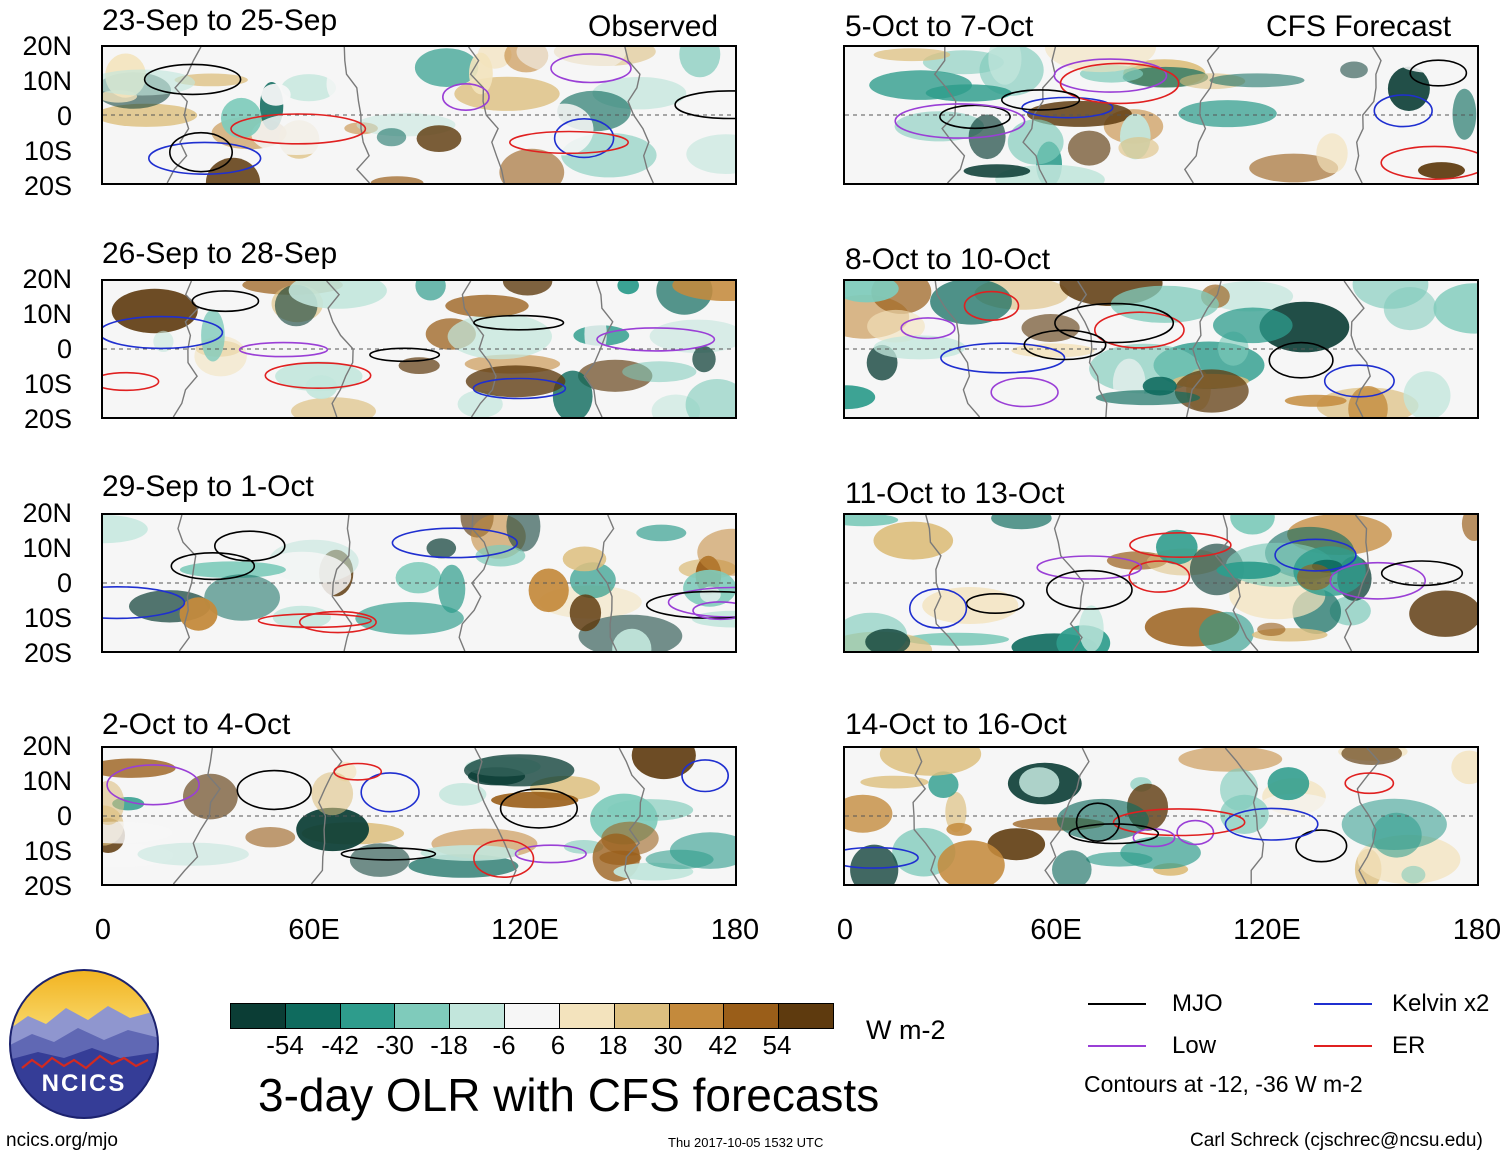  I want to click on lat-label: 20S, so click(47, 653).